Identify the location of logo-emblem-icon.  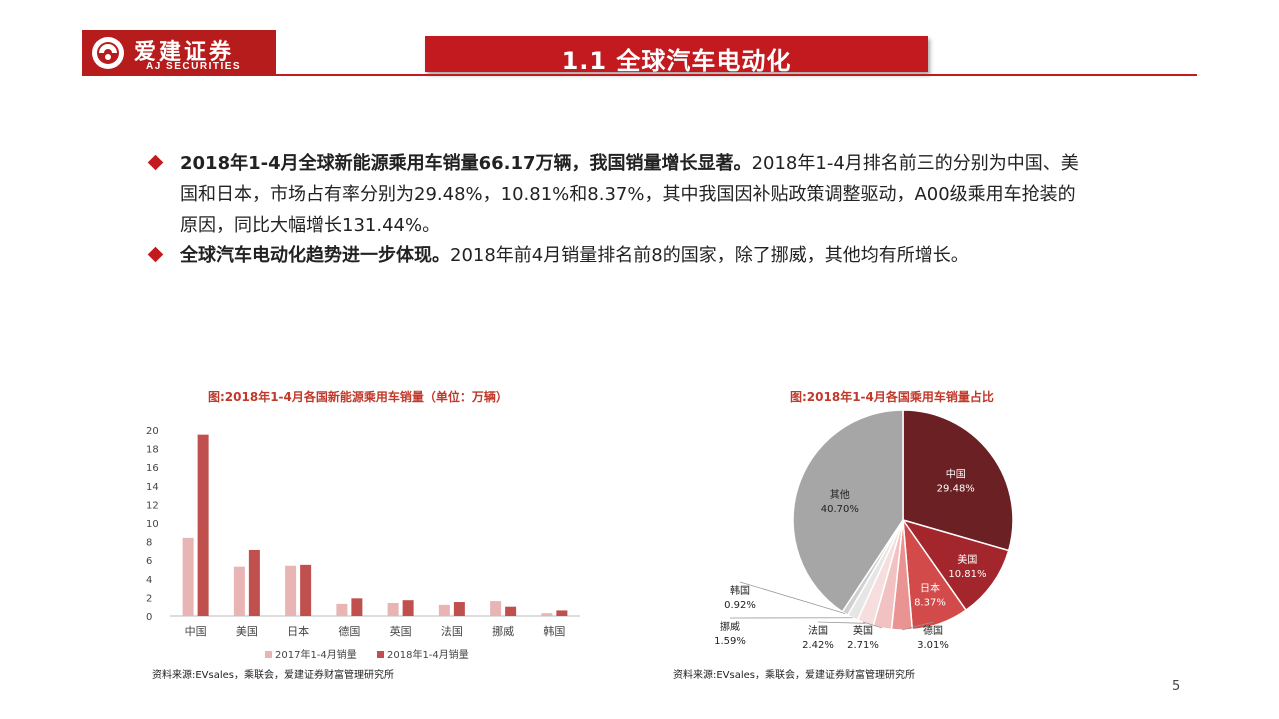
(108, 53).